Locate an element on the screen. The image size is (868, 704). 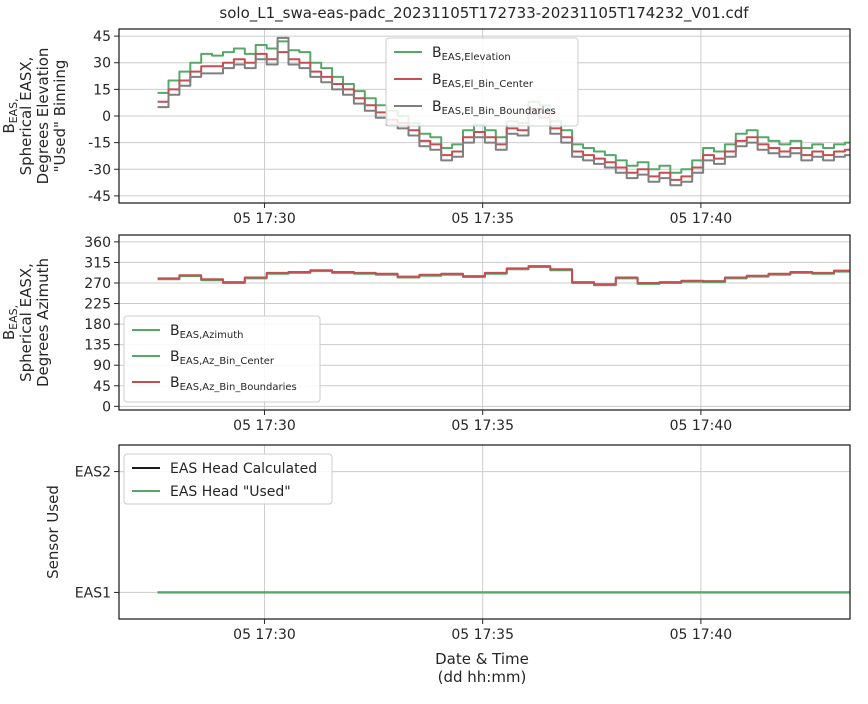
y-axis-label: Degrees Azimuth is located at coordinates (43, 322).